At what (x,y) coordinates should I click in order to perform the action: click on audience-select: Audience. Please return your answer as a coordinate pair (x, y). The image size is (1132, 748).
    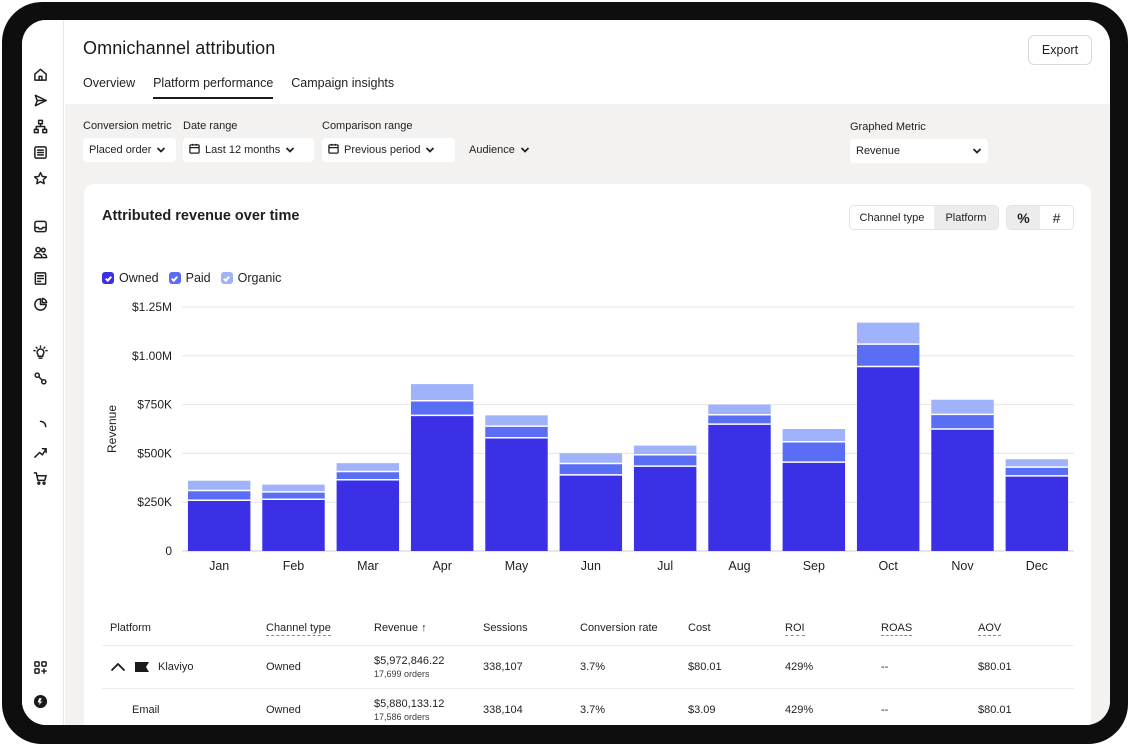
    Looking at the image, I should click on (503, 150).